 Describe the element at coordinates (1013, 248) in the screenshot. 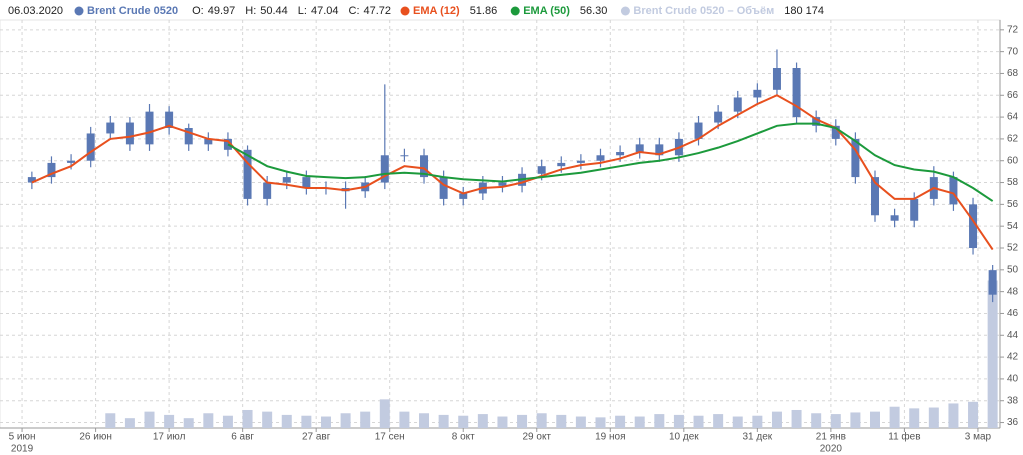

I see `y-tick-label: 52` at that location.